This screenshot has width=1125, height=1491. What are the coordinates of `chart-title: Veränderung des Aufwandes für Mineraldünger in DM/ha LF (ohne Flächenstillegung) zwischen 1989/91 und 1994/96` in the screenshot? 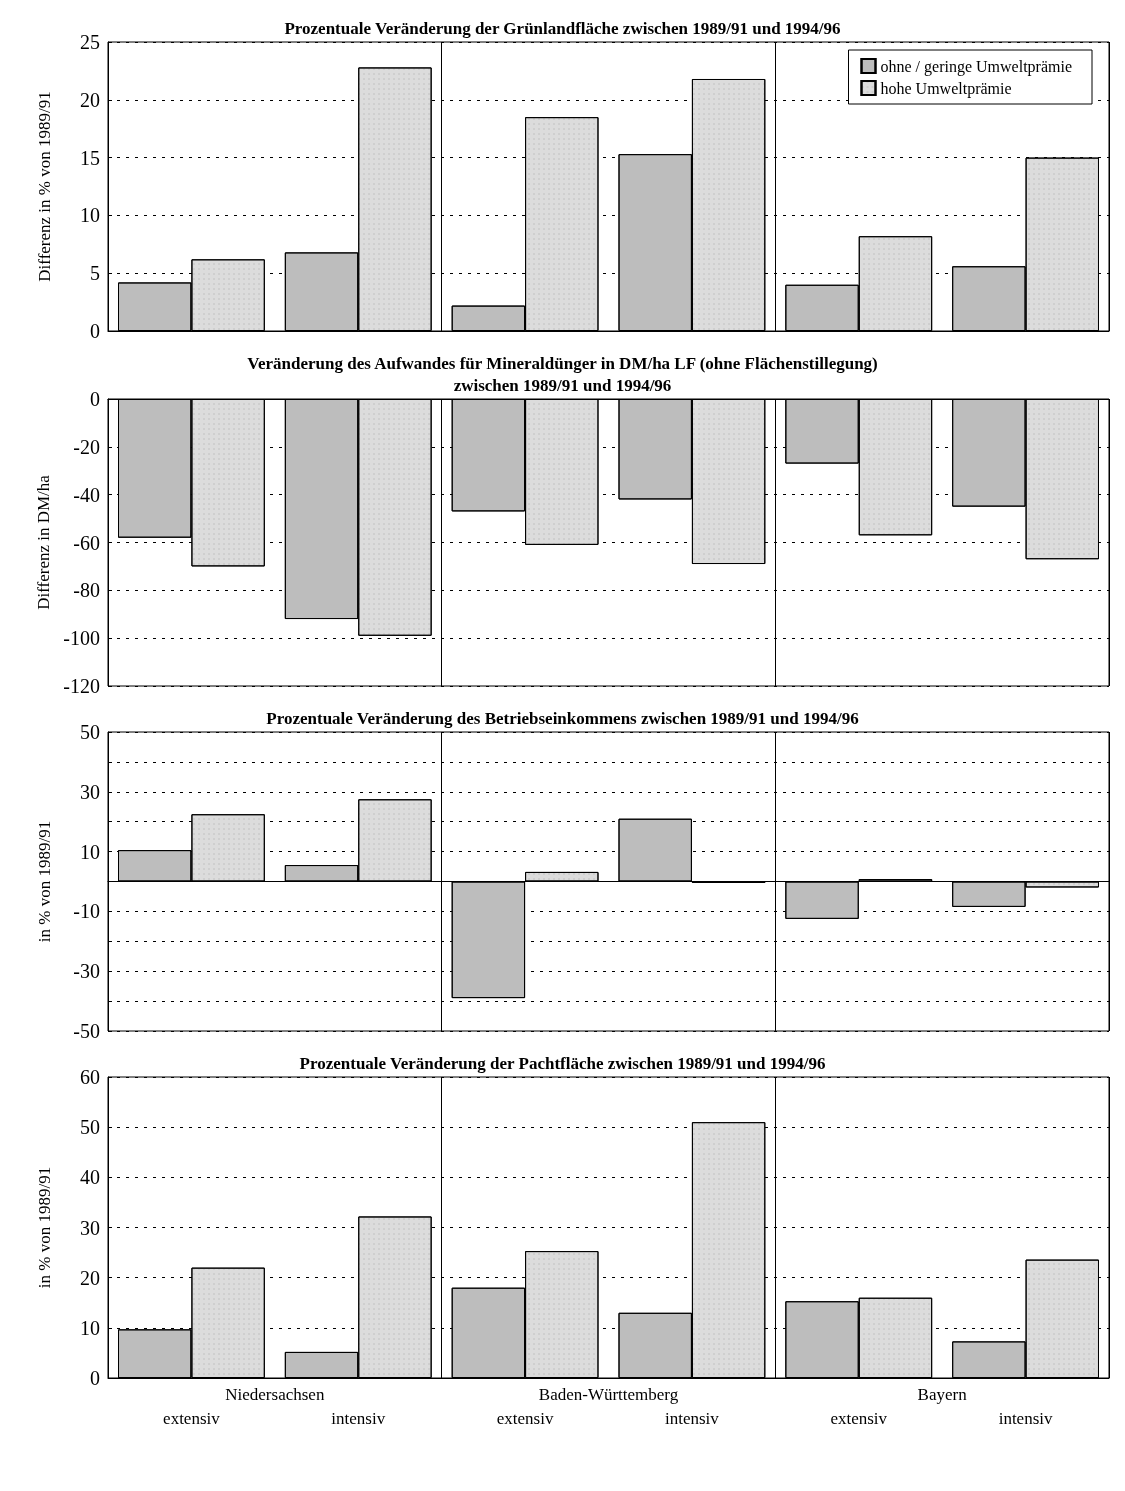 It's located at (562, 374).